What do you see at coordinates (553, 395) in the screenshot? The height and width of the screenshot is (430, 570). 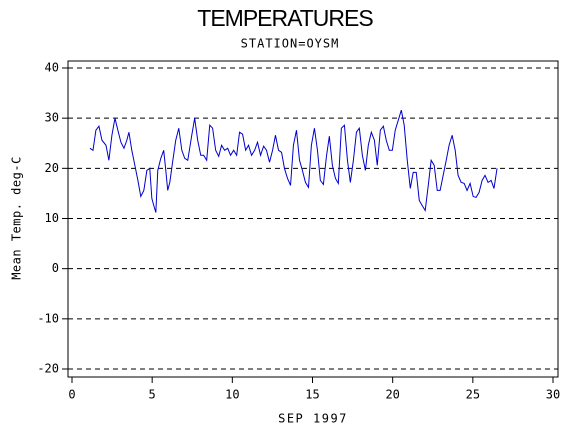 I see `x-tick-label: 30` at bounding box center [553, 395].